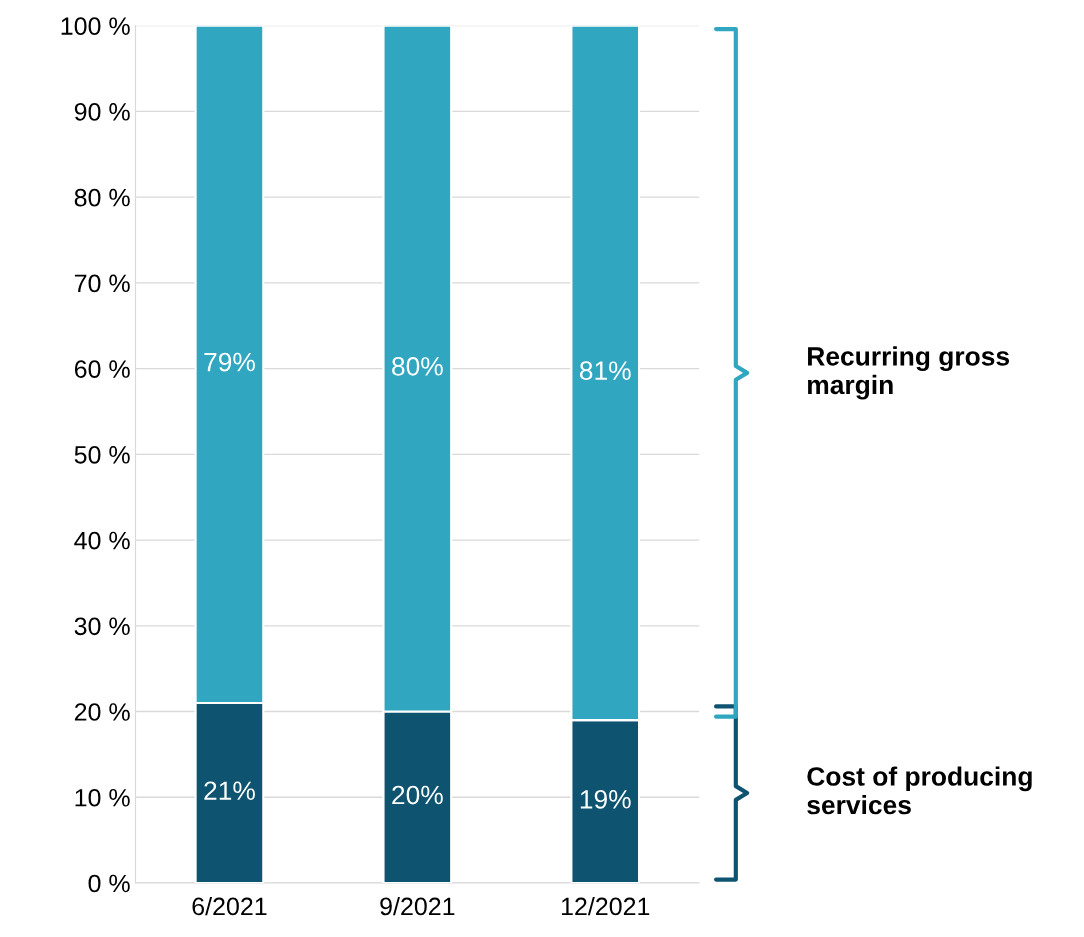 The image size is (1084, 937). Describe the element at coordinates (909, 373) in the screenshot. I see `text: Recurring gross margin` at that location.